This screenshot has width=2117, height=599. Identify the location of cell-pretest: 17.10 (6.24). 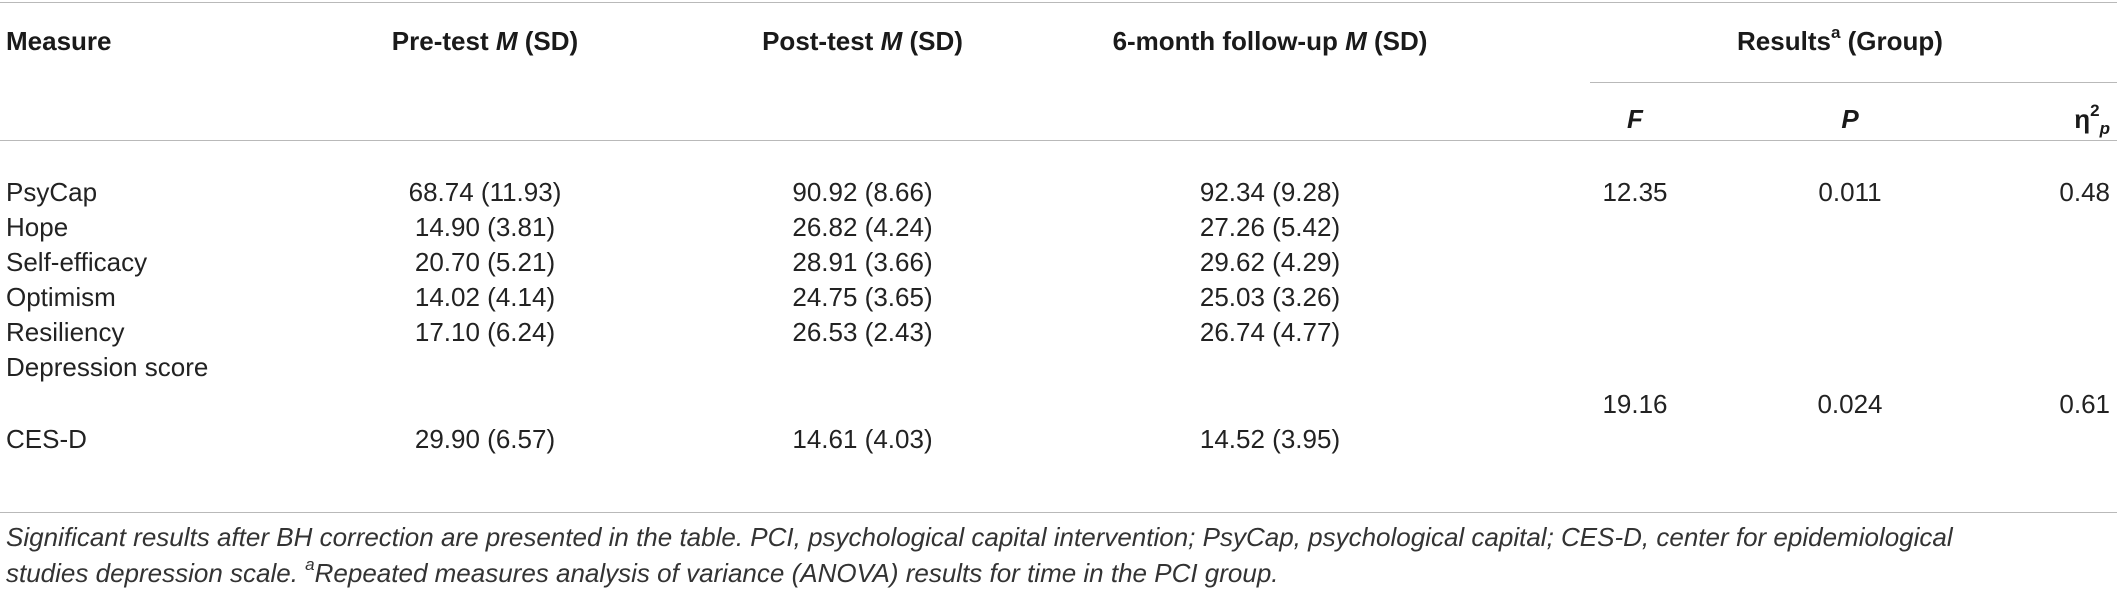
(485, 332).